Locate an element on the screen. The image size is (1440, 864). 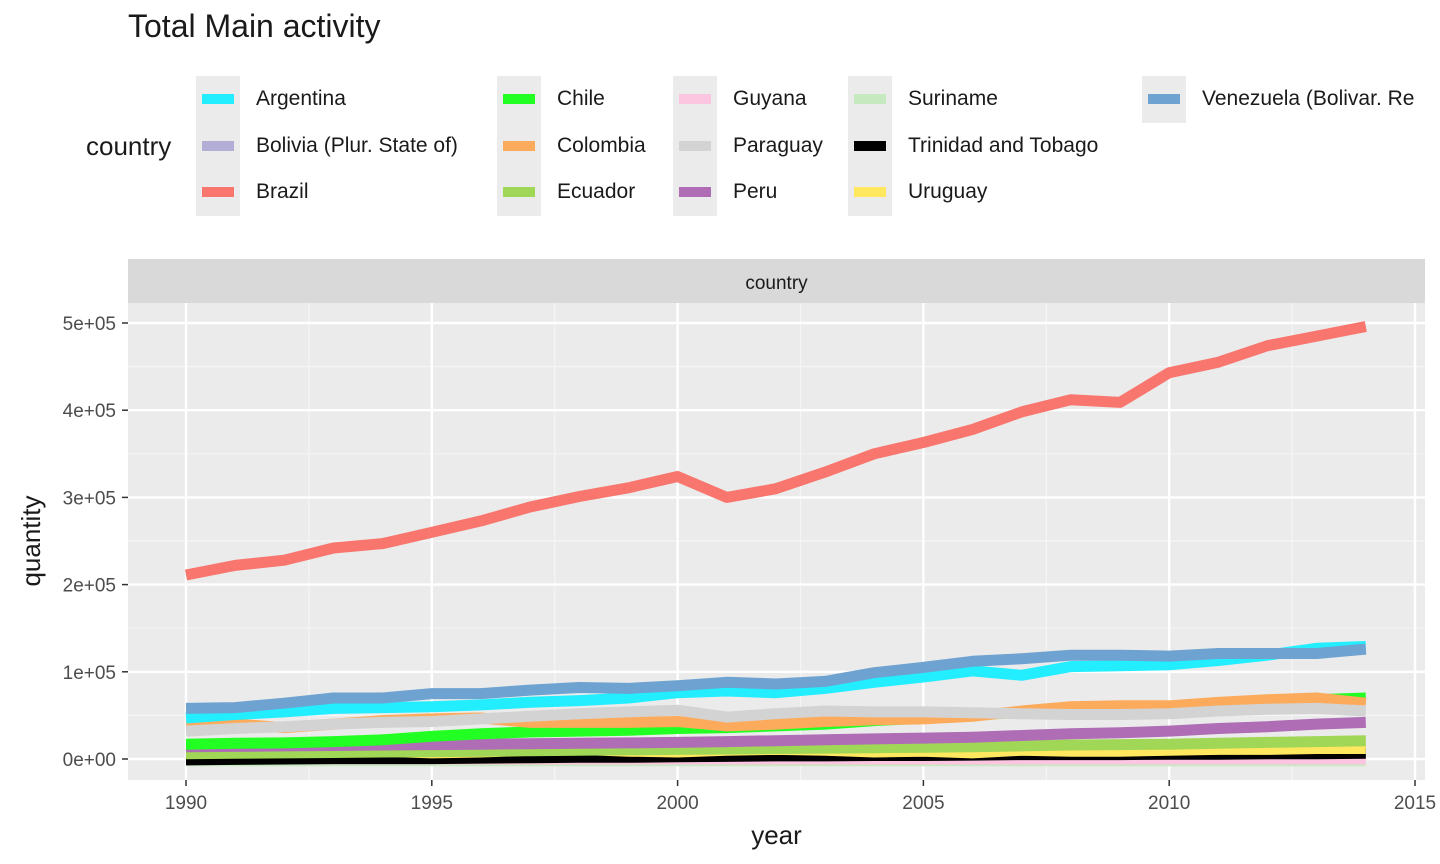
y-tick-label: 1e+05 is located at coordinates (89, 673).